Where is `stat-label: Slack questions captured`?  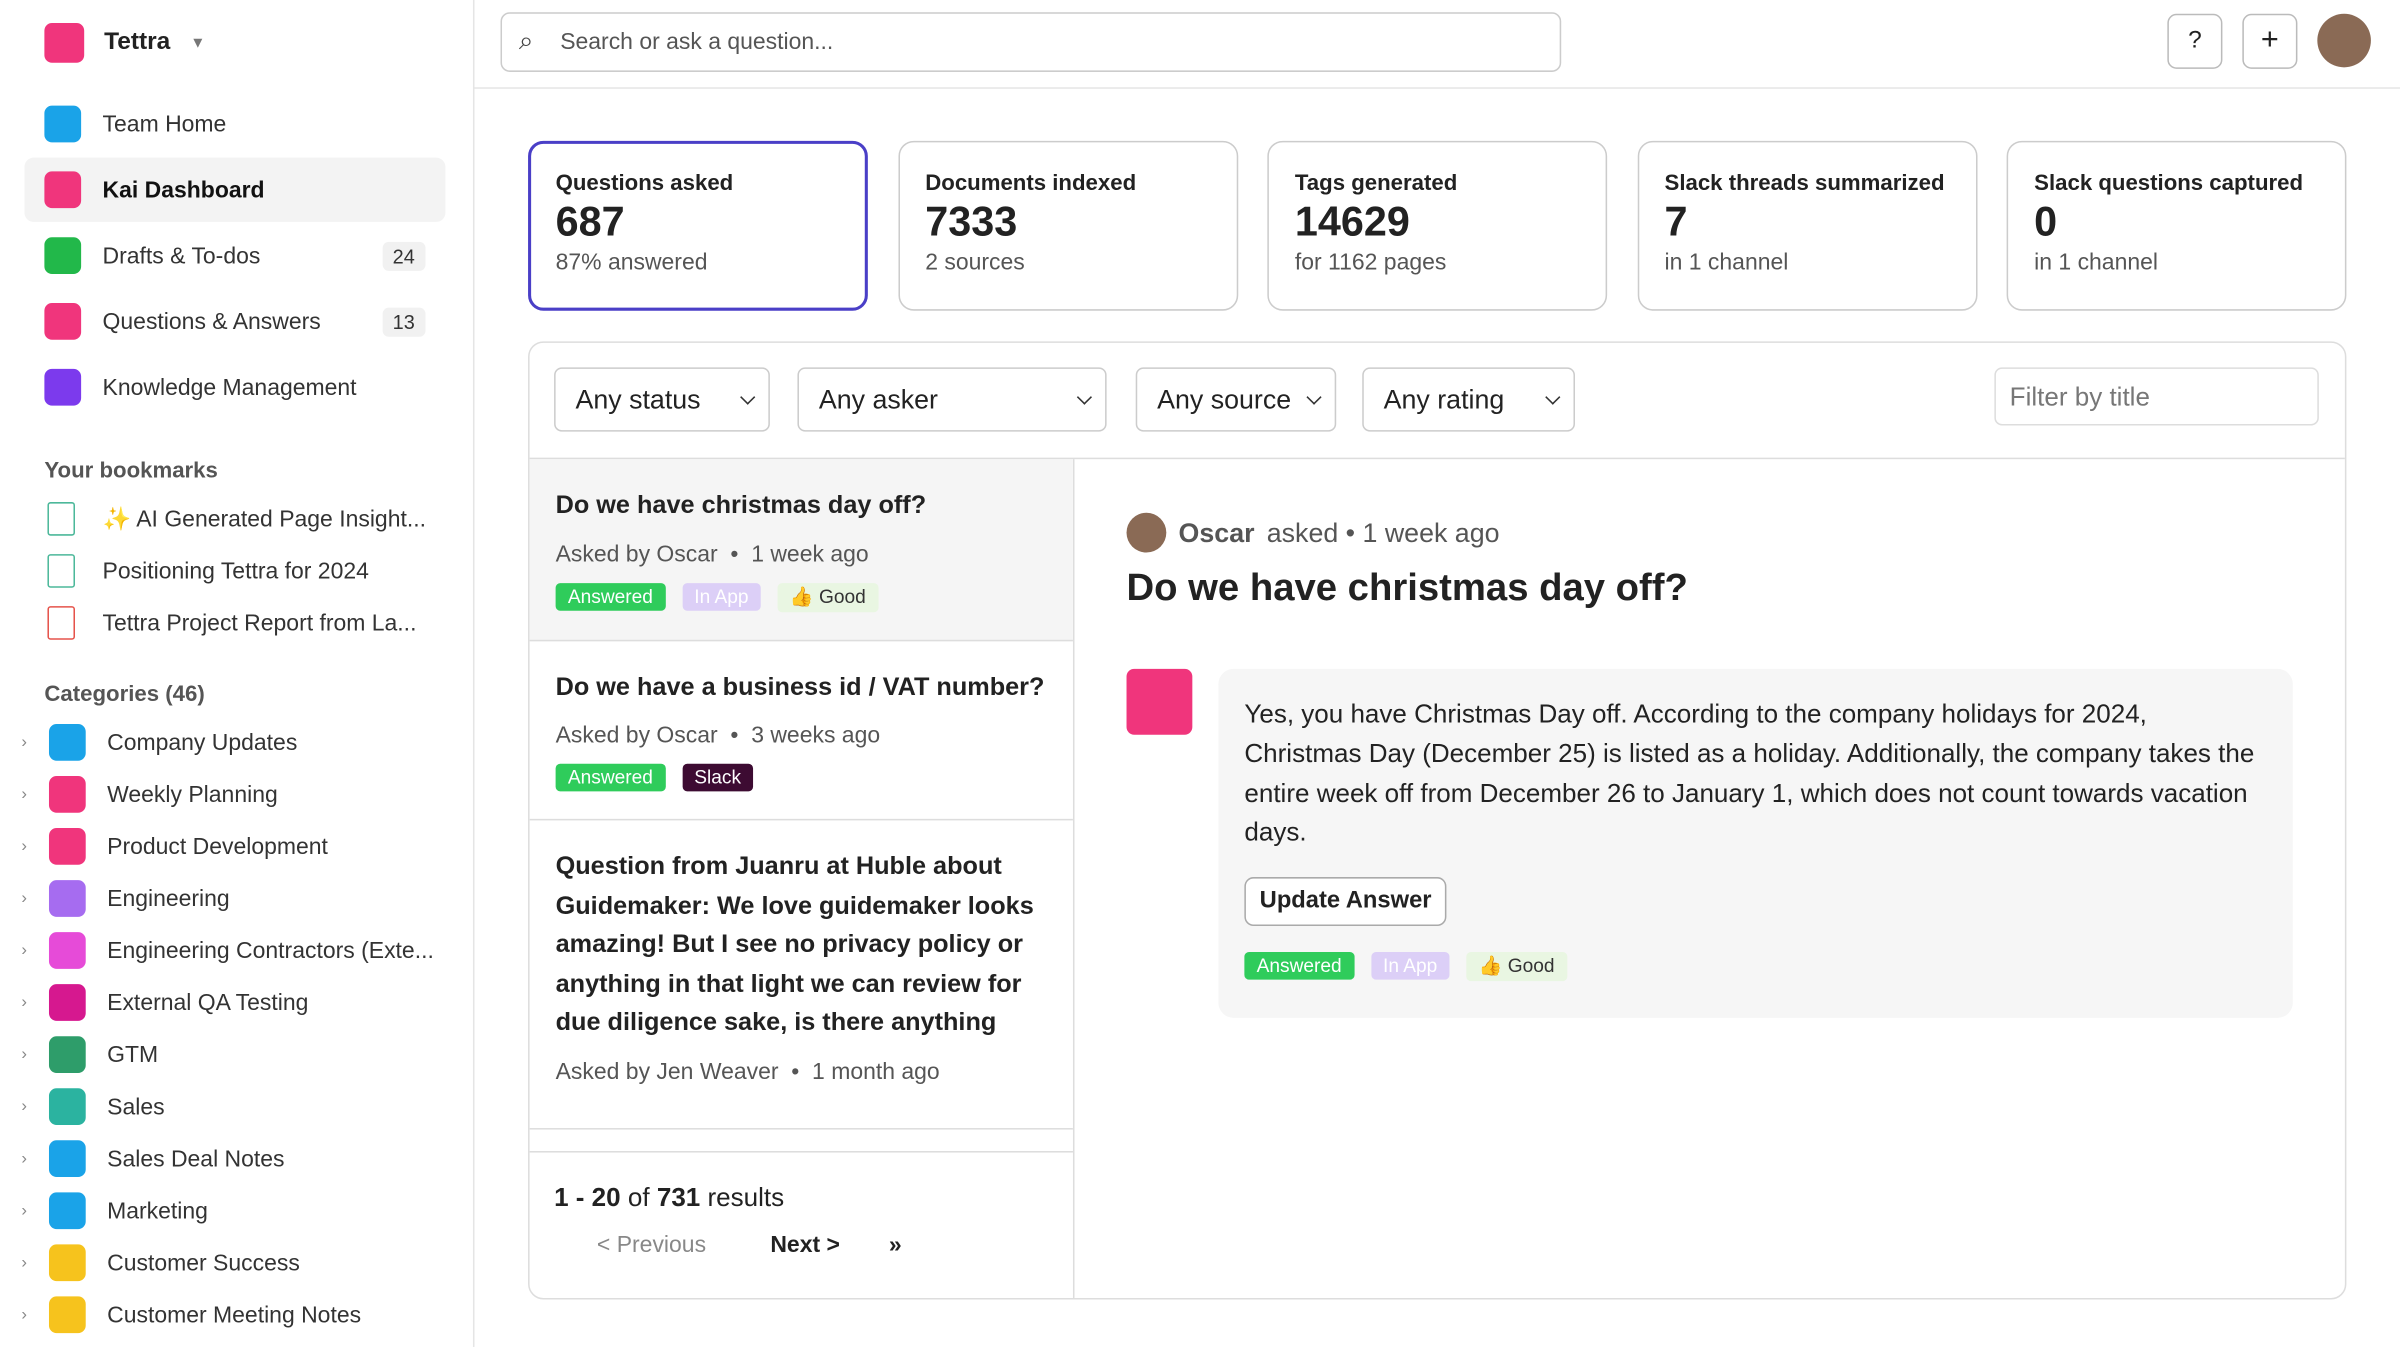
stat-label: Slack questions captured is located at coordinates (2169, 183).